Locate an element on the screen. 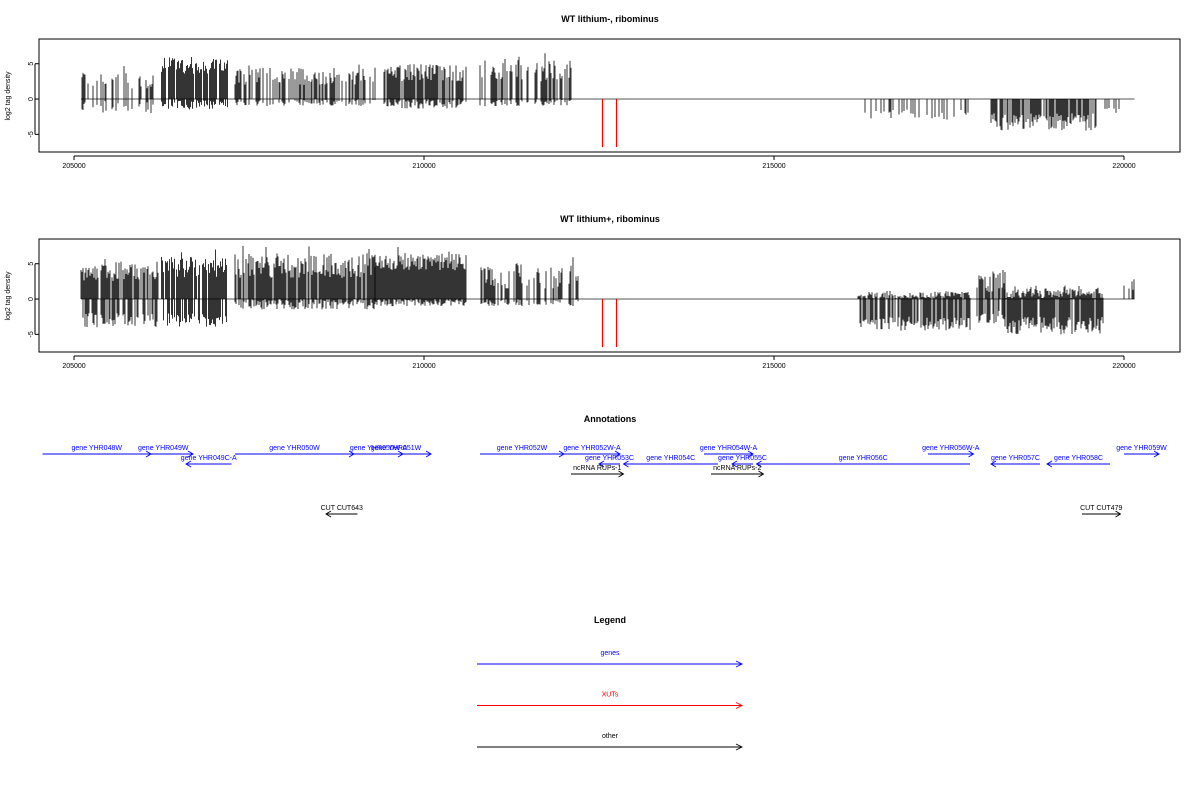 The width and height of the screenshot is (1200, 800). legend-title: Legend is located at coordinates (610, 620).